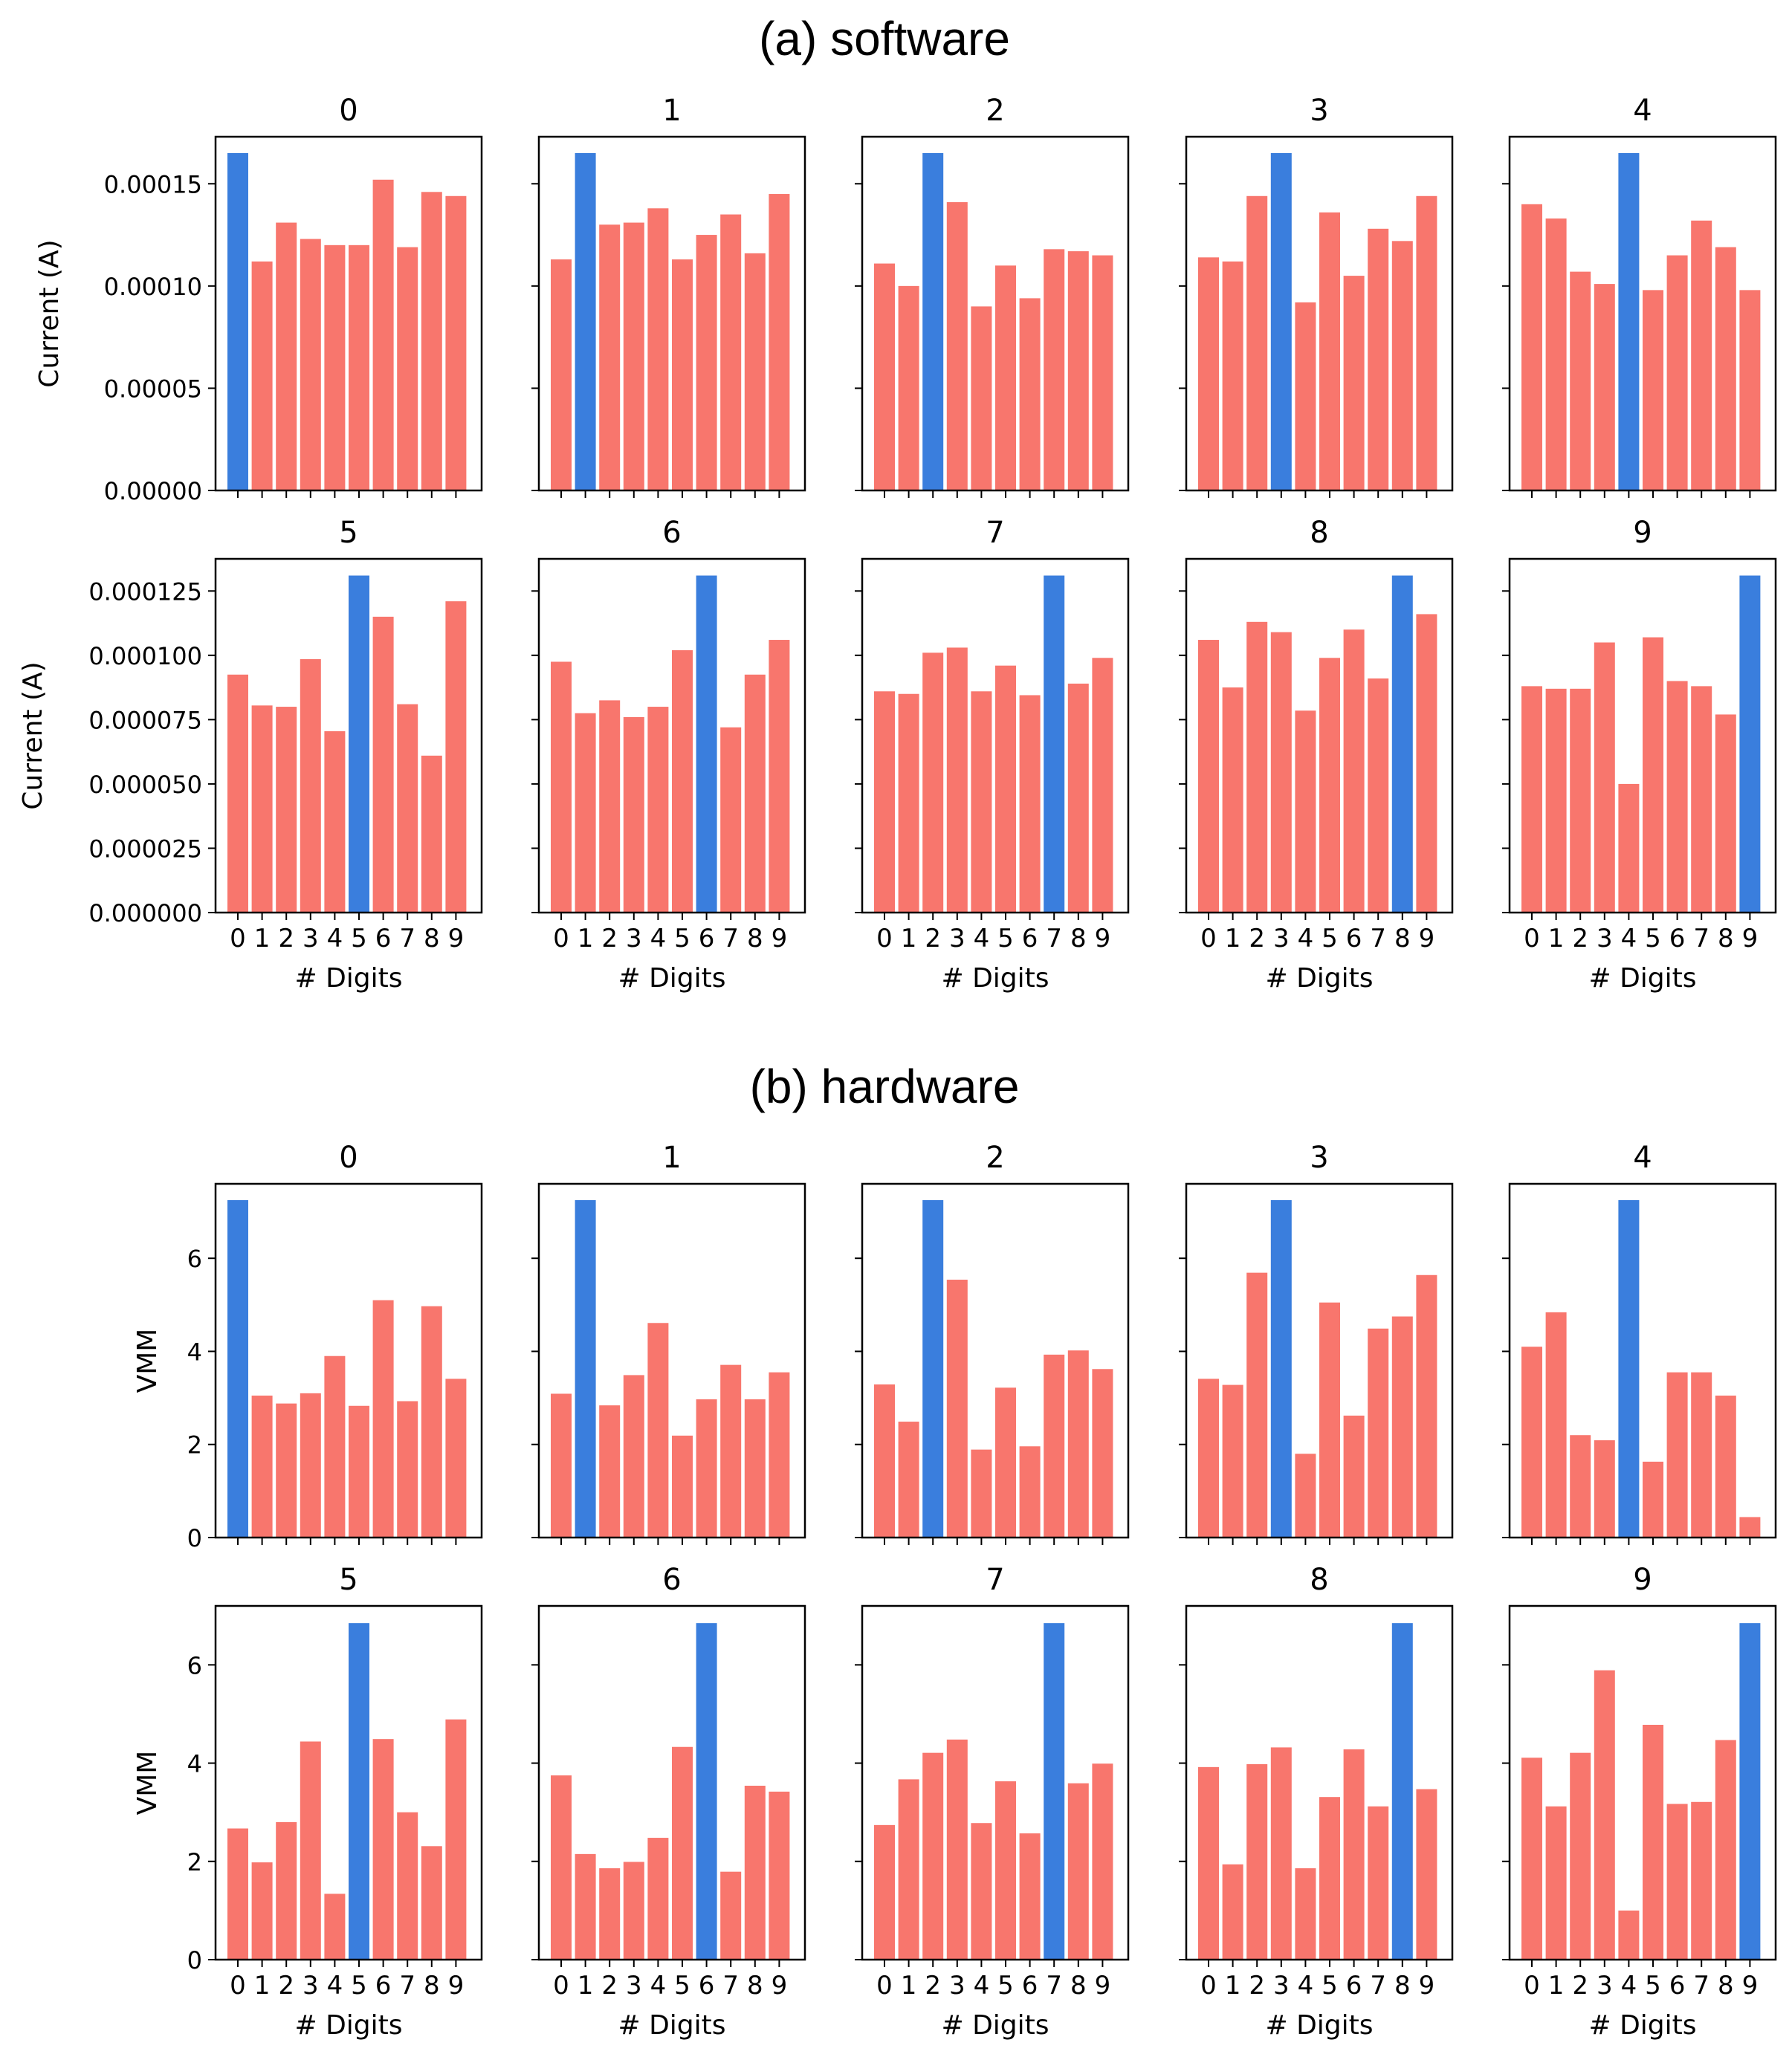 The height and width of the screenshot is (2057, 1792). Describe the element at coordinates (1639, 1802) in the screenshot. I see `subplot-1-9: 90 1 2 3 4 5 6 7 8 9# Digits` at that location.